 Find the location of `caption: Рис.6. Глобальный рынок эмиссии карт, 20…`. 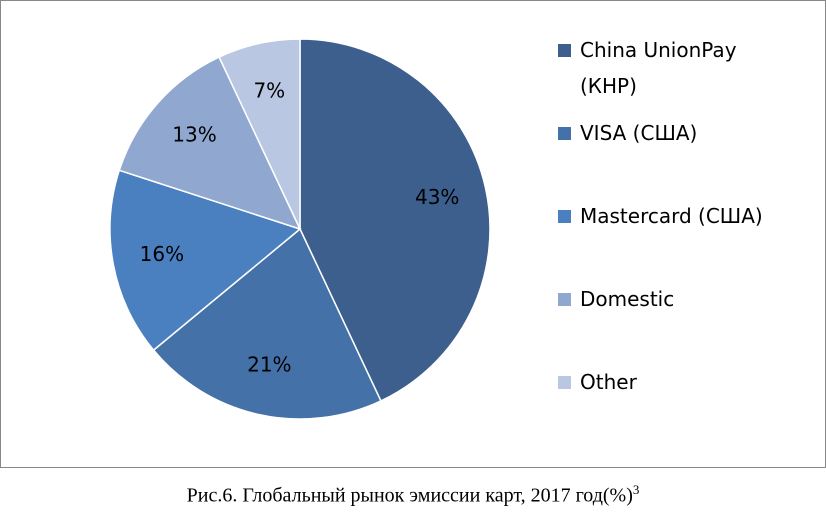

caption: Рис.6. Глобальный рынок эмиссии карт, 20… is located at coordinates (413, 495).